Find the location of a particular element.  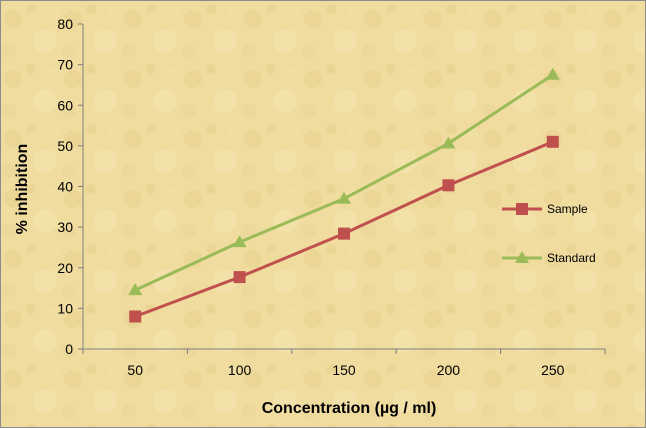

y-tick-label: 30 is located at coordinates (65, 227).